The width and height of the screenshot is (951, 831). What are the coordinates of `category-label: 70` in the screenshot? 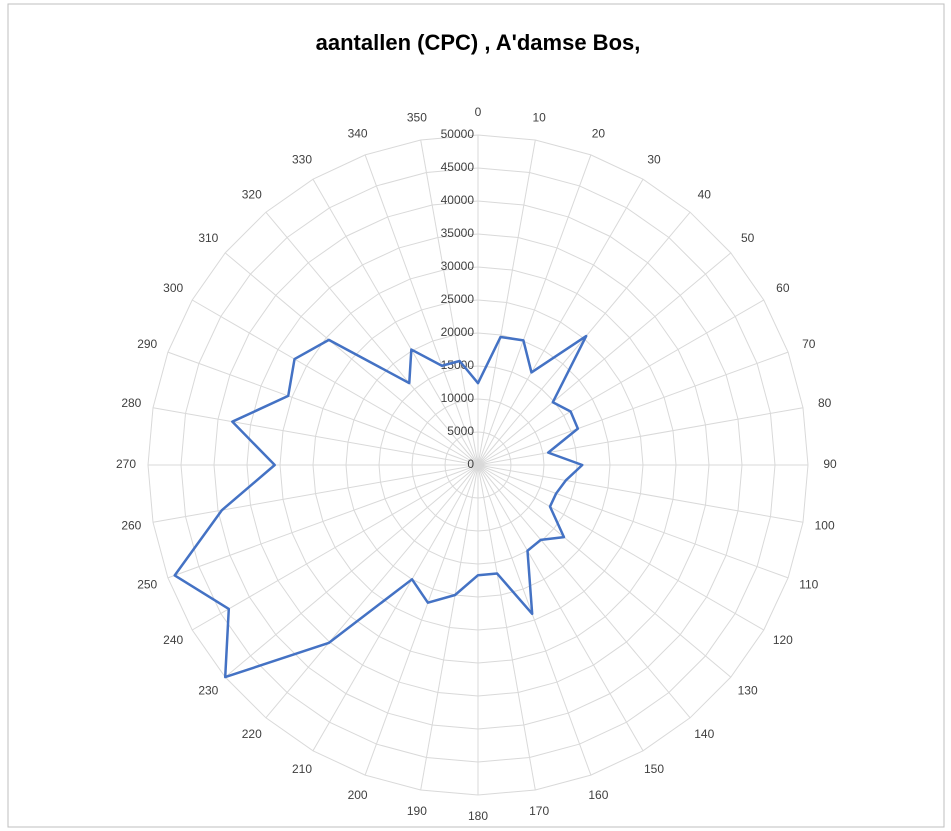 It's located at (809, 344).